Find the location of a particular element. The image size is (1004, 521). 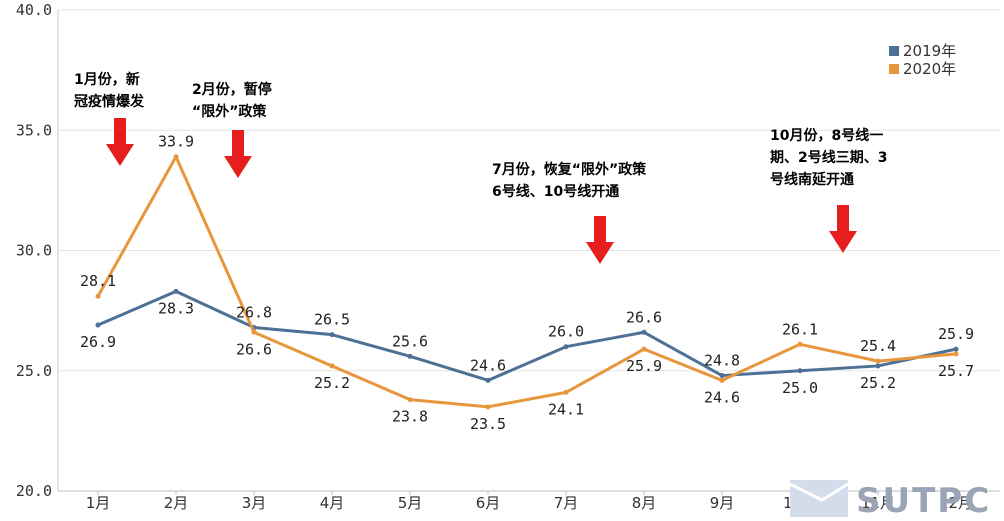

data-label-1: 25.4 is located at coordinates (878, 346).